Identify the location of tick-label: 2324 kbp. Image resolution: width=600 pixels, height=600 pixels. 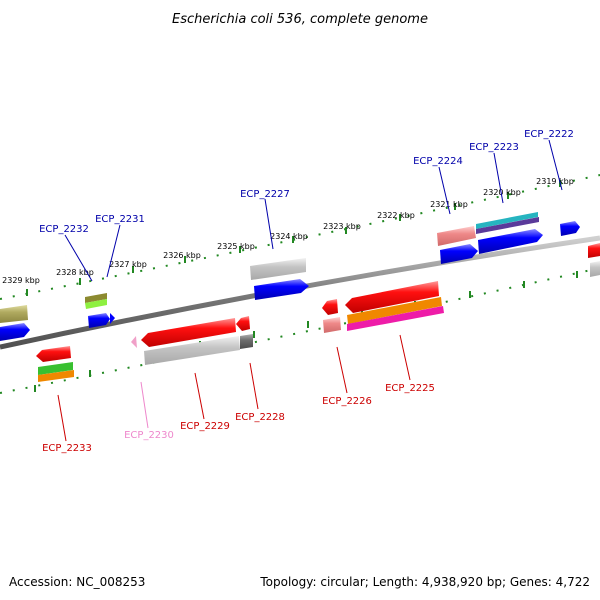
(289, 236).